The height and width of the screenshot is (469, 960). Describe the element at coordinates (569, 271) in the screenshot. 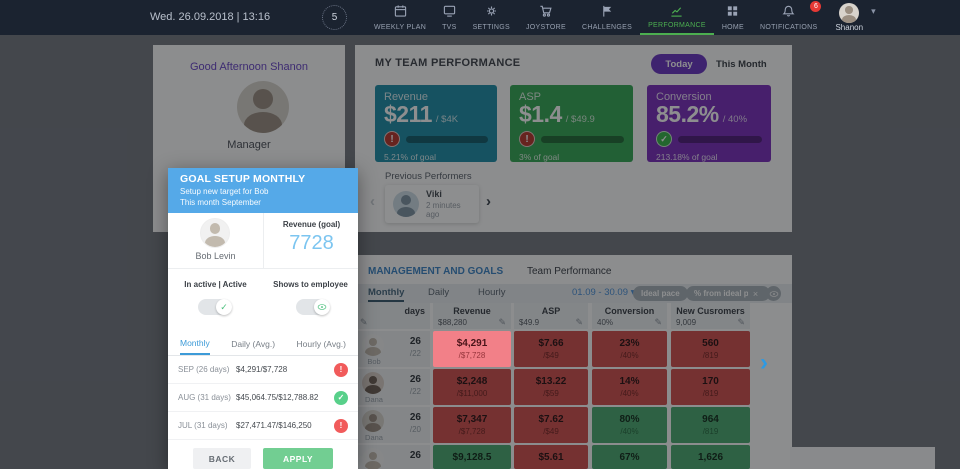

I see `tab-team-performance: Team Performance` at that location.